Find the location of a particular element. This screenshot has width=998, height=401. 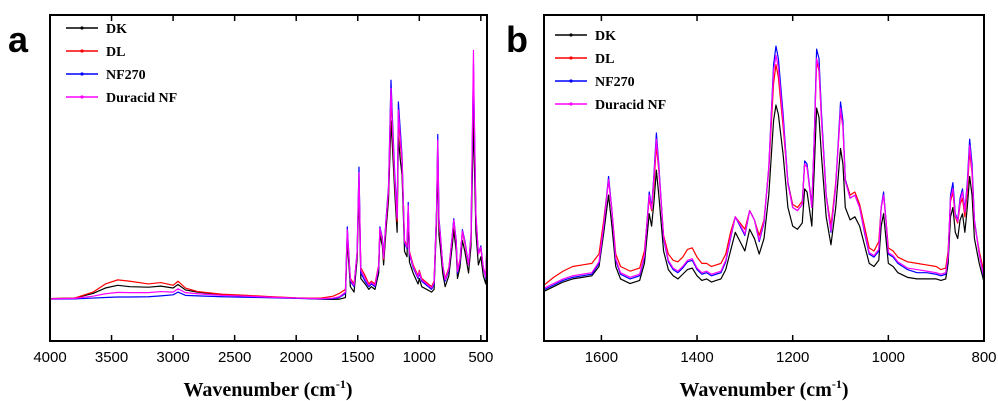

panel-letter: b is located at coordinates (517, 39).